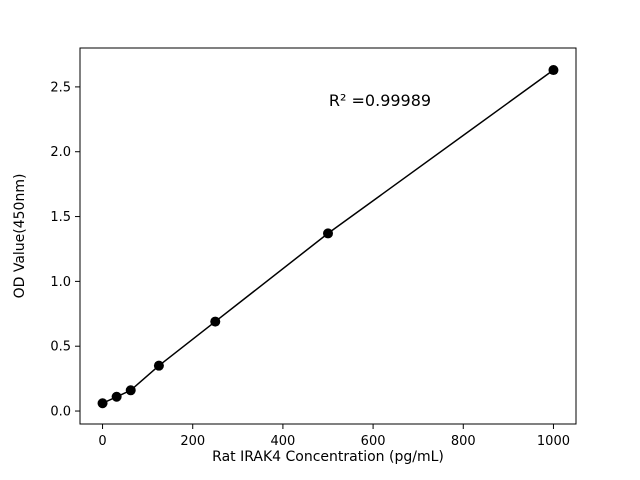 The width and height of the screenshot is (640, 480). I want to click on y-tick-label: 0.0, so click(60, 412).